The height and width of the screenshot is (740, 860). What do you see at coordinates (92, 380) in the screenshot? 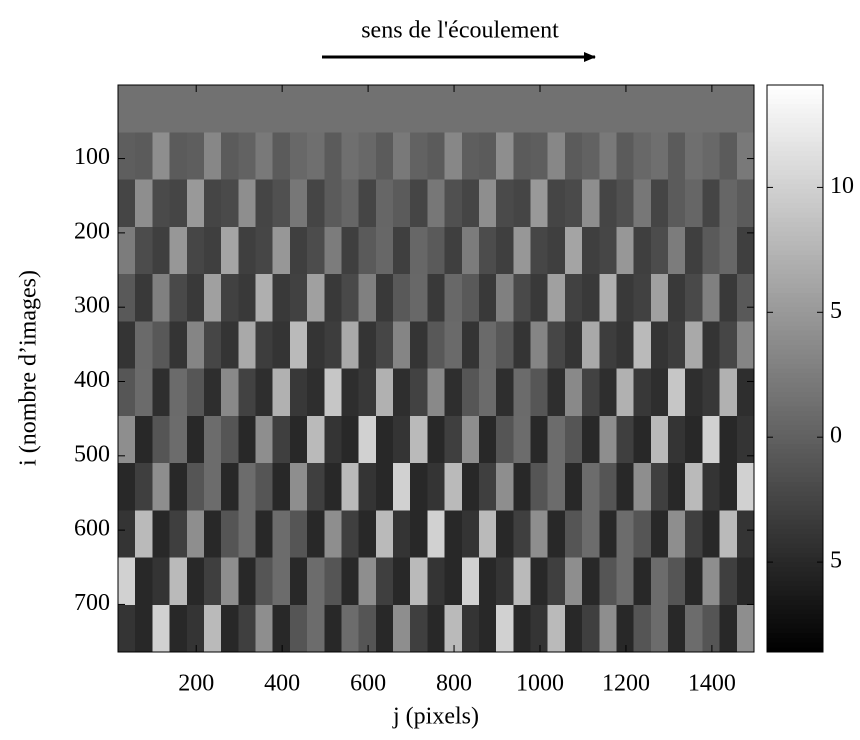
I see `y-tick-label: 400` at bounding box center [92, 380].